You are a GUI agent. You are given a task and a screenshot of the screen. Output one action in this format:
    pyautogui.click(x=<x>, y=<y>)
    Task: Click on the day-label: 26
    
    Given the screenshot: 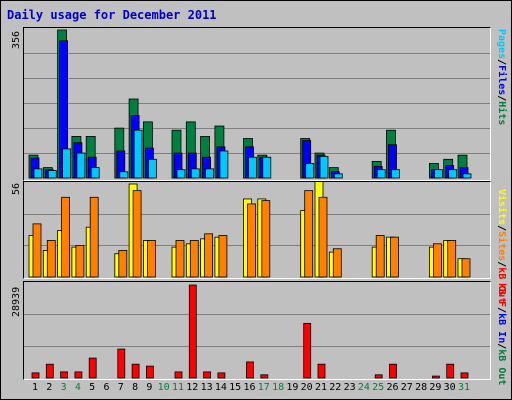 What is the action you would take?
    pyautogui.click(x=392, y=387)
    